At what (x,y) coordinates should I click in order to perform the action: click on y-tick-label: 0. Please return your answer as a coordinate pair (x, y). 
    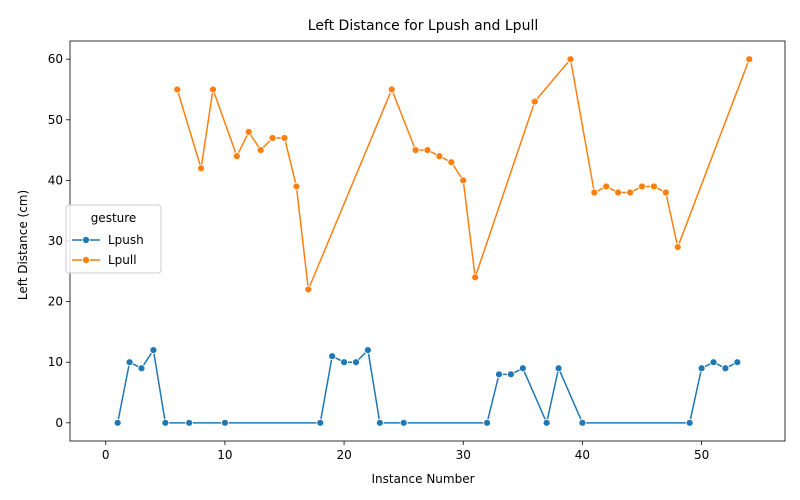
    Looking at the image, I should click on (59, 423).